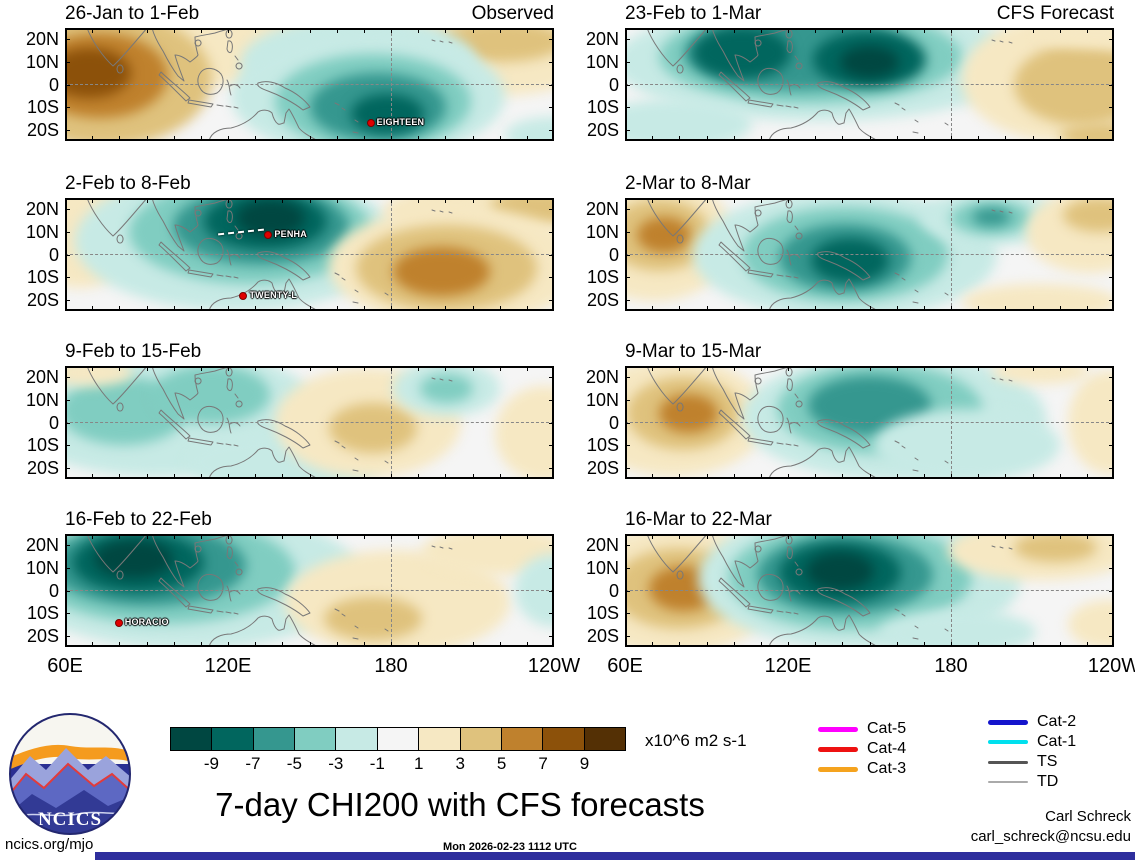 The width and height of the screenshot is (1135, 860). What do you see at coordinates (309, 422) in the screenshot?
I see `map-panel` at bounding box center [309, 422].